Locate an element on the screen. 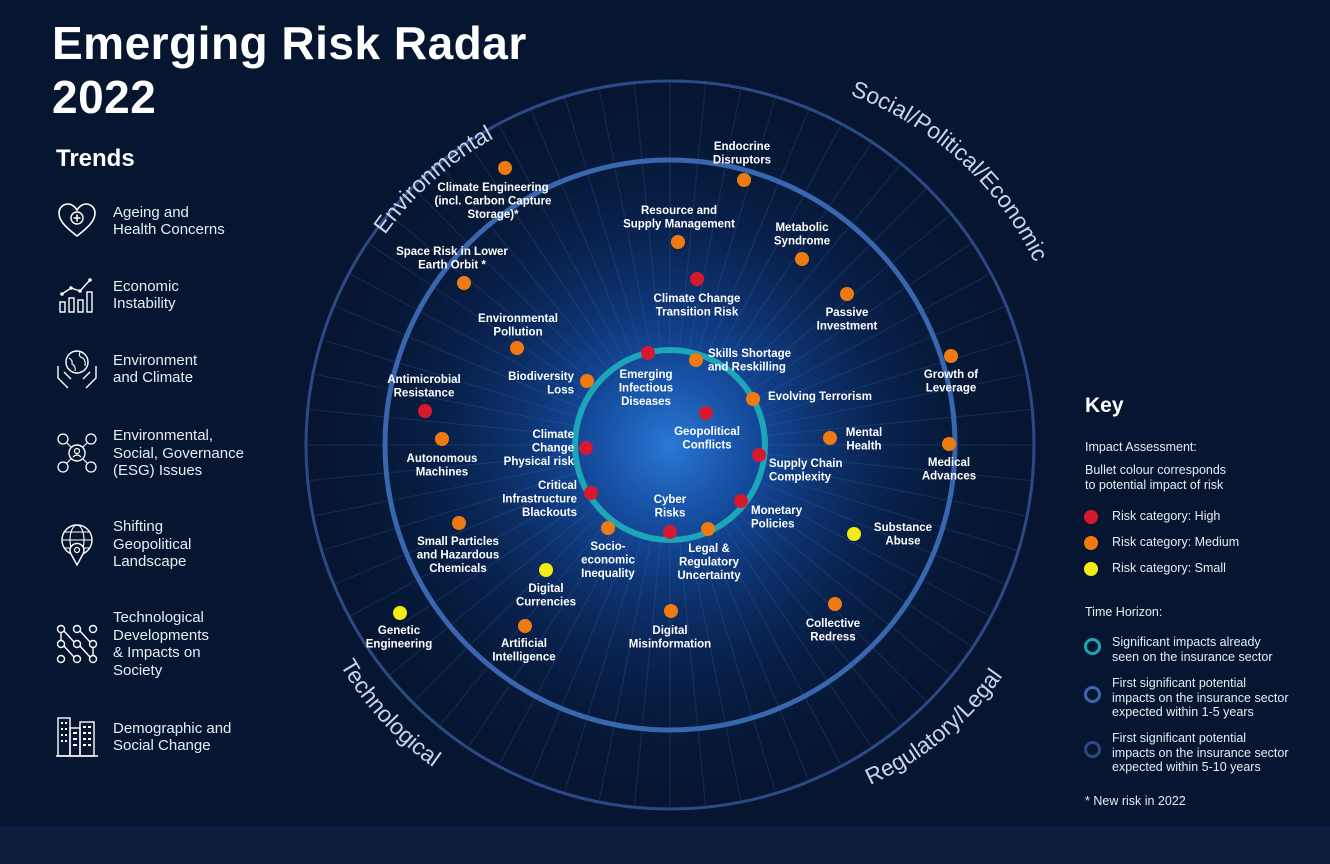 This screenshot has height=864, width=1330. trend-ageing-health: Ageing and Health Concerns is located at coordinates (174, 221).